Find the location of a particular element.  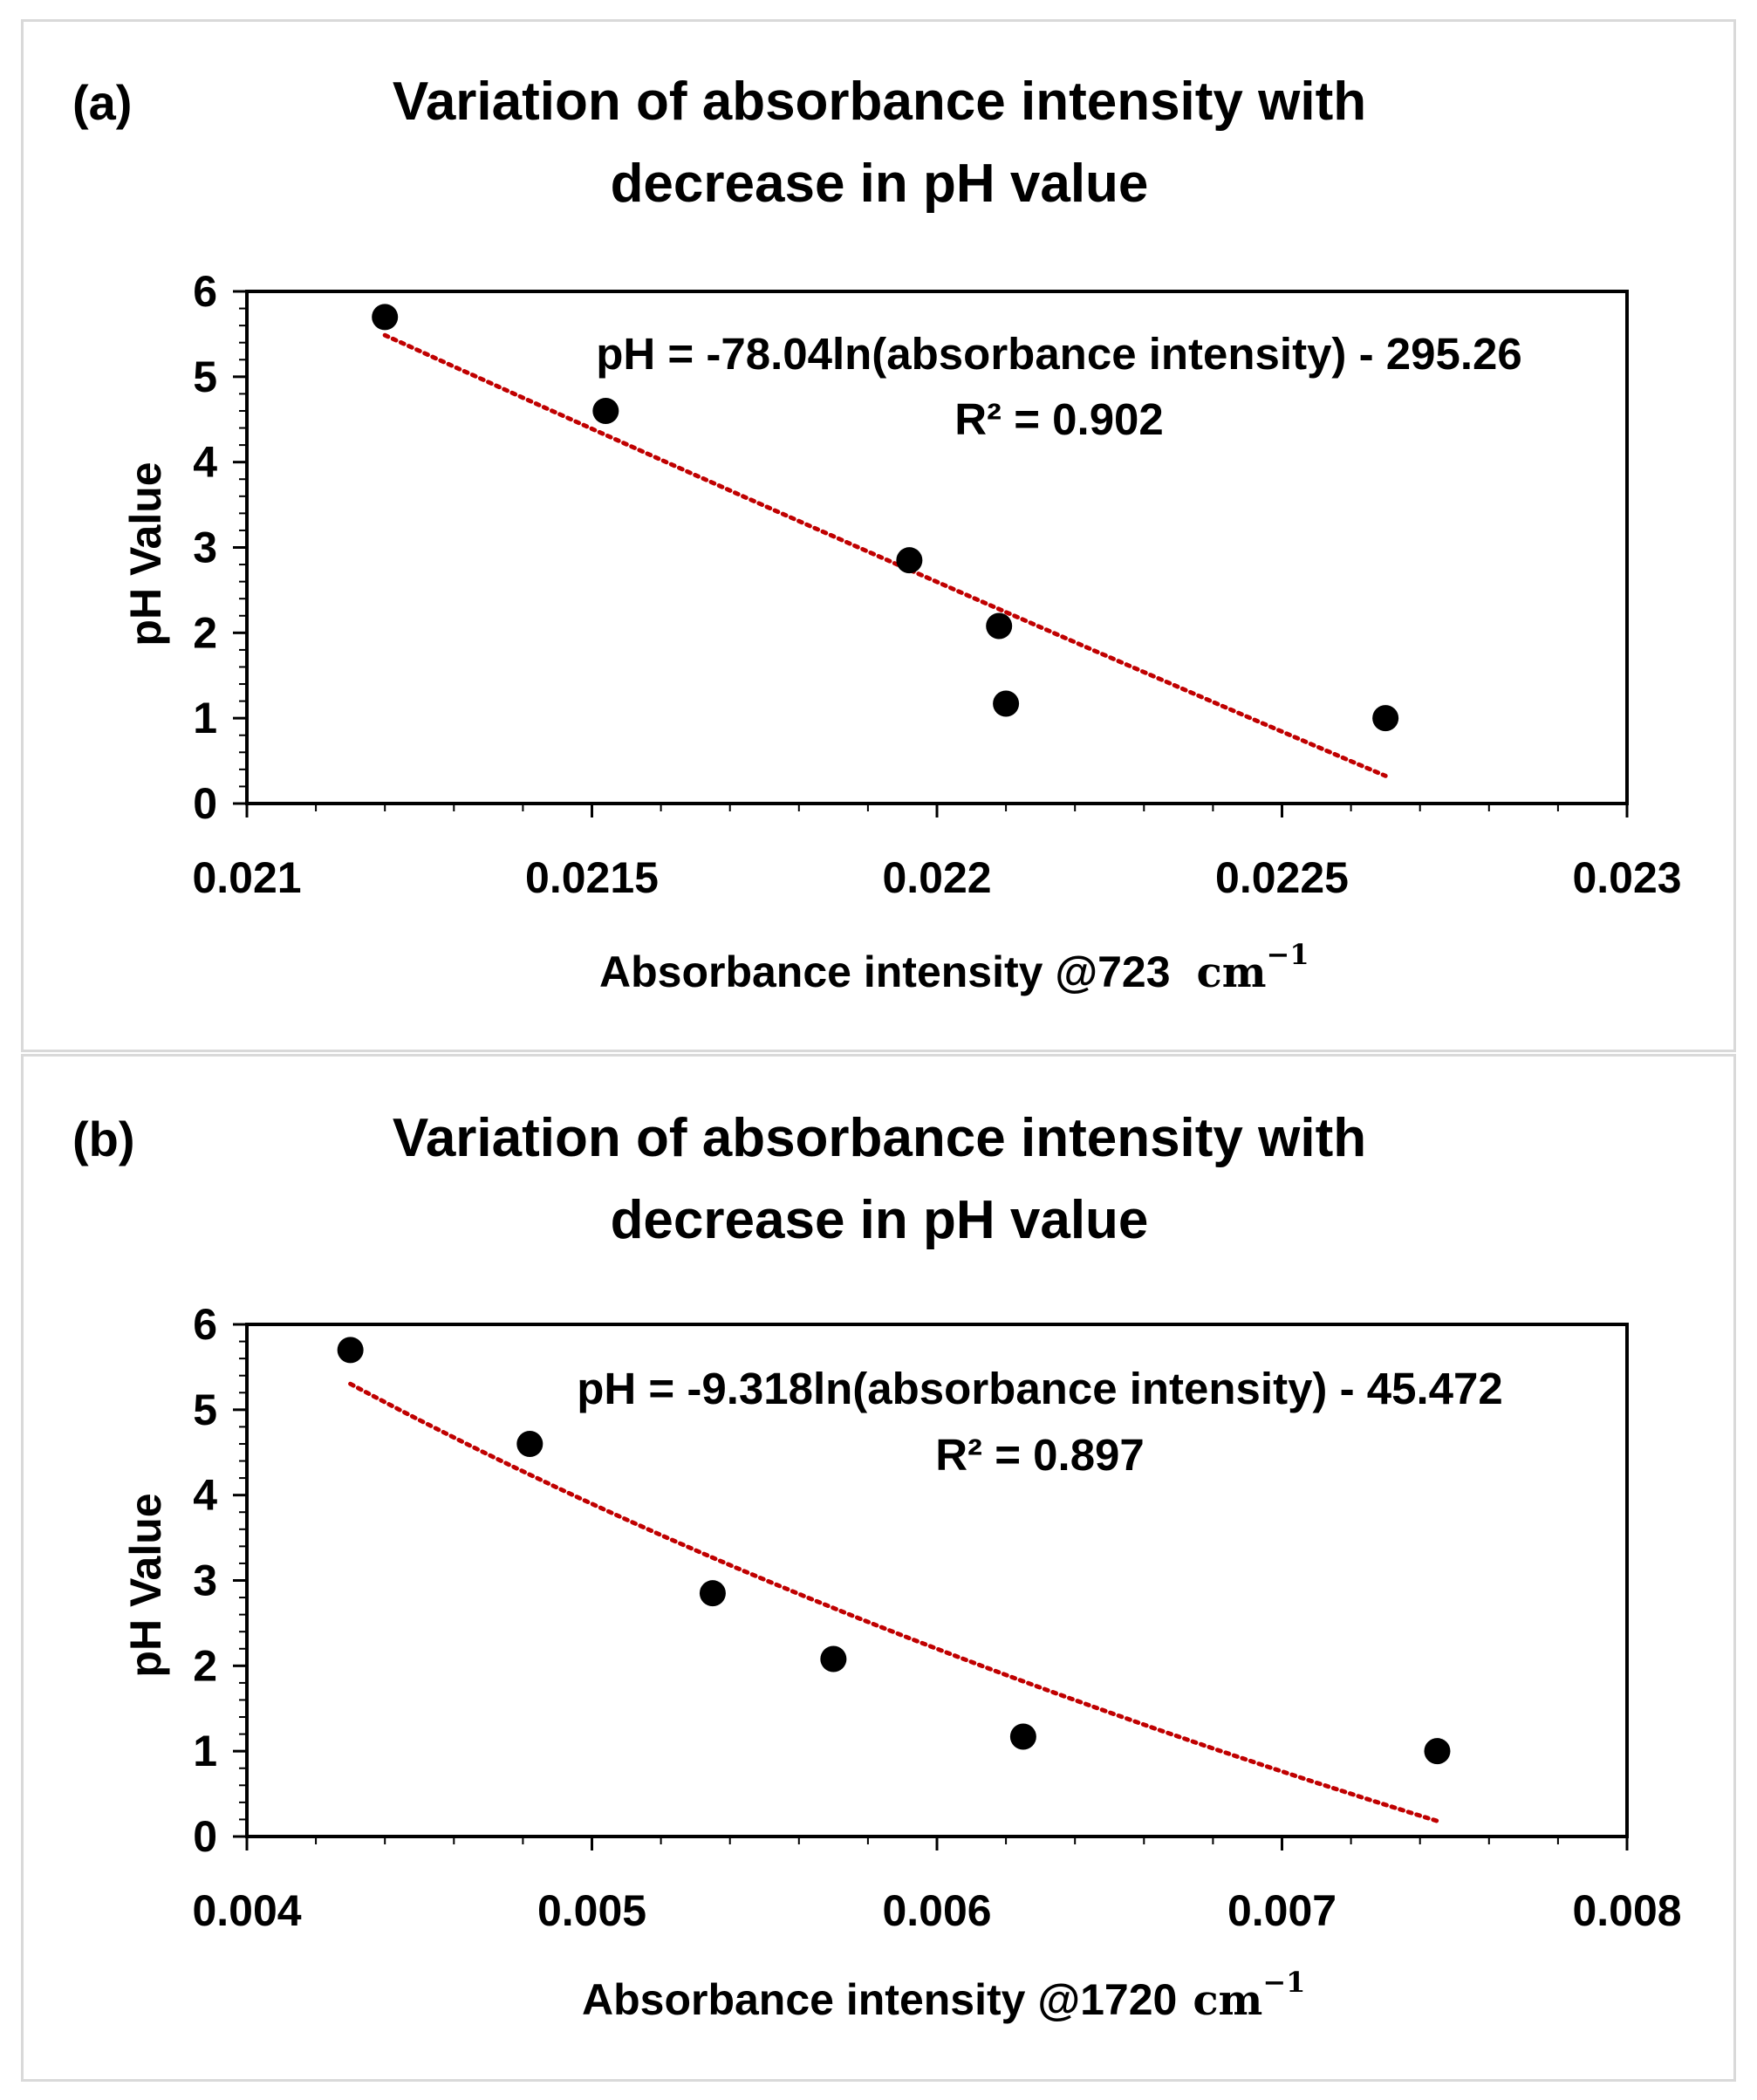

chart-title-line1-b: Variation of absorbance intensity with is located at coordinates (879, 1138).